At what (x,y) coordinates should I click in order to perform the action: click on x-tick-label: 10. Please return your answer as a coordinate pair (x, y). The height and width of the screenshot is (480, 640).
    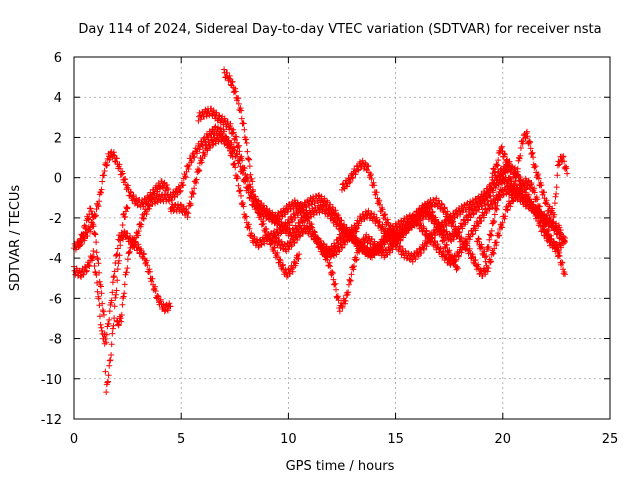
    Looking at the image, I should click on (288, 439).